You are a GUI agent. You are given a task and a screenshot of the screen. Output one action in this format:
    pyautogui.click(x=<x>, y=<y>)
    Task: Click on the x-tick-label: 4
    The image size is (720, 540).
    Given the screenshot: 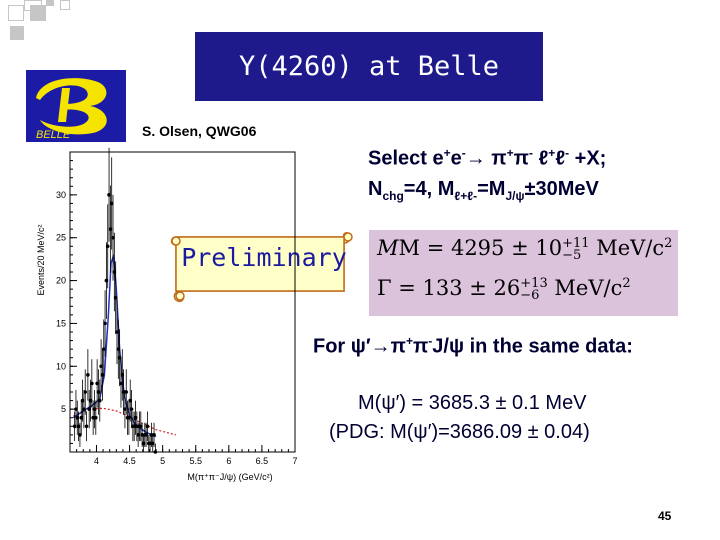 What is the action you would take?
    pyautogui.click(x=96, y=461)
    